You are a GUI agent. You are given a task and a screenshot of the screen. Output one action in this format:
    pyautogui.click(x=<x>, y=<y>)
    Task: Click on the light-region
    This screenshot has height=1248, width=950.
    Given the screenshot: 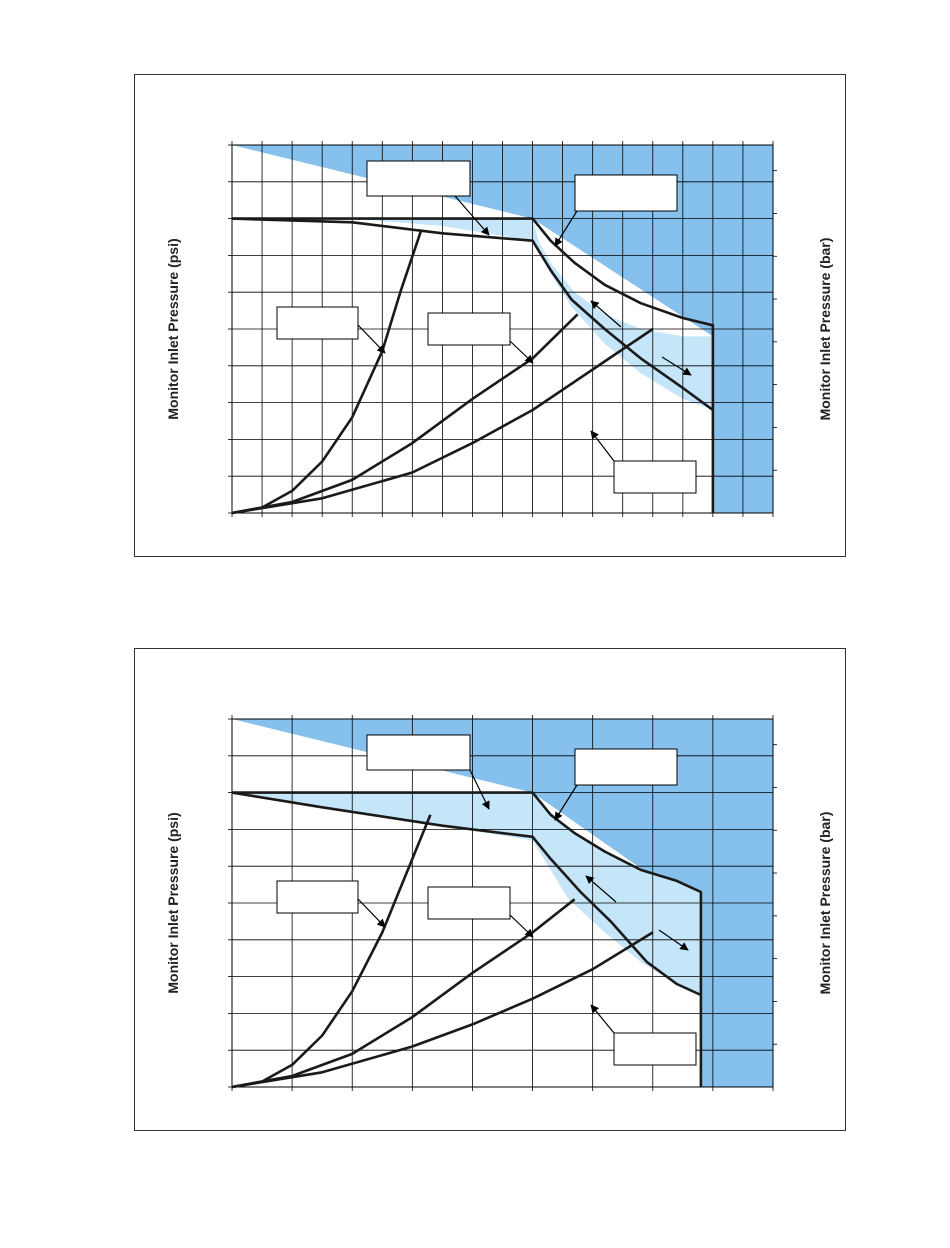 What is the action you would take?
    pyautogui.click(x=466, y=893)
    